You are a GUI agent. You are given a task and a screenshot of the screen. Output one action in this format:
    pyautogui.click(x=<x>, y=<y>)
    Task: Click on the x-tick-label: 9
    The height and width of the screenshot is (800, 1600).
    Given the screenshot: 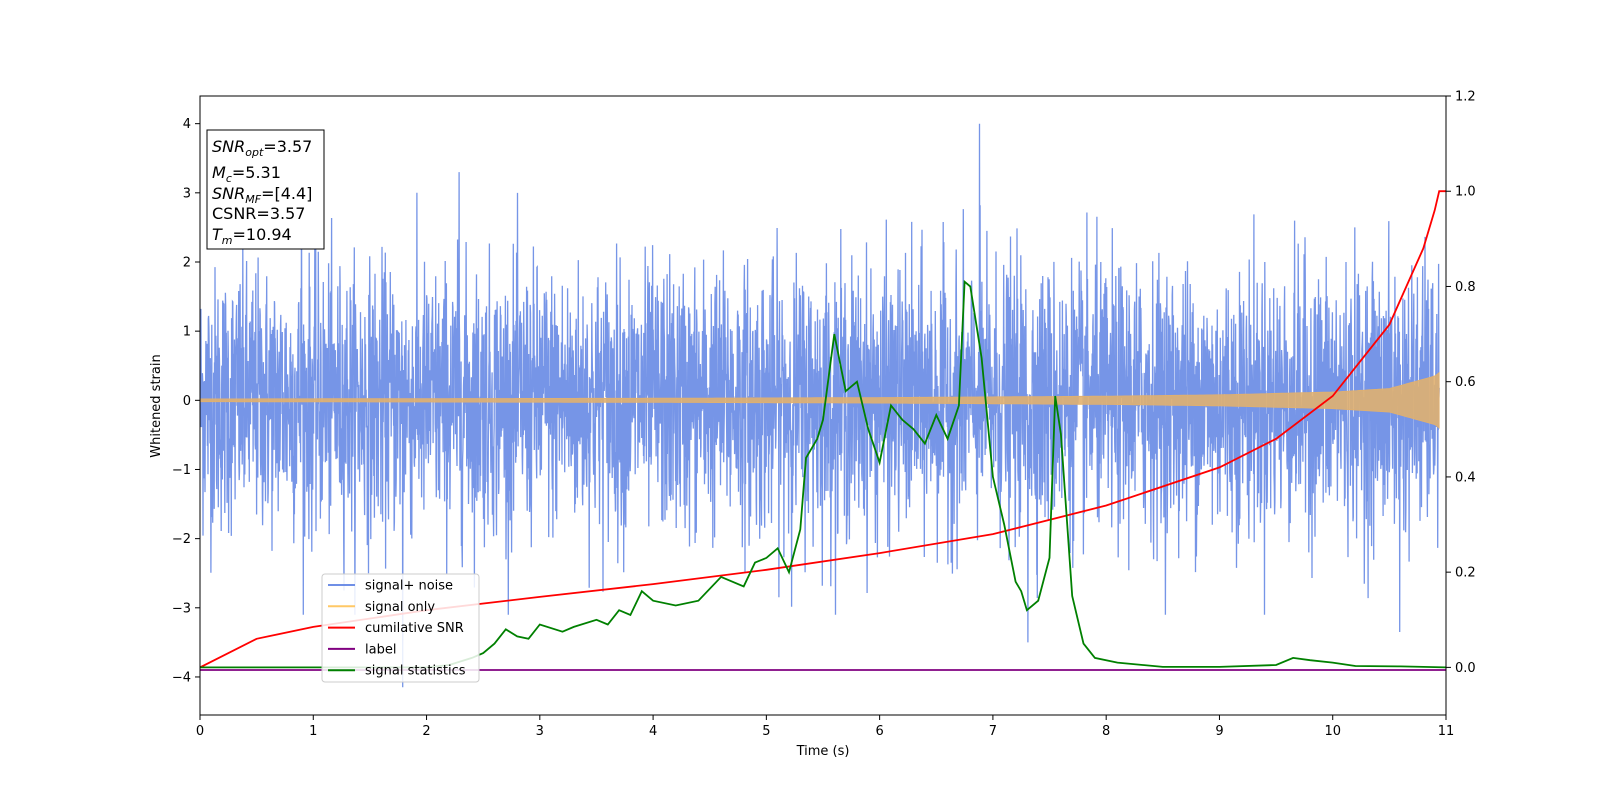 What is the action you would take?
    pyautogui.click(x=1219, y=731)
    